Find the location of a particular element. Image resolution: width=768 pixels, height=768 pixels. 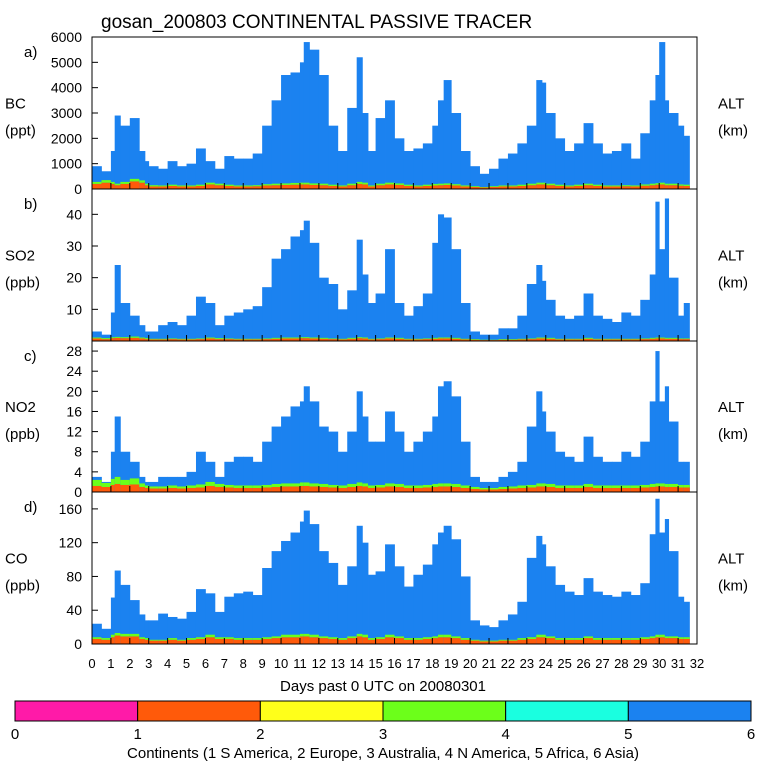

x-tick-label: 18 is located at coordinates (432, 663).